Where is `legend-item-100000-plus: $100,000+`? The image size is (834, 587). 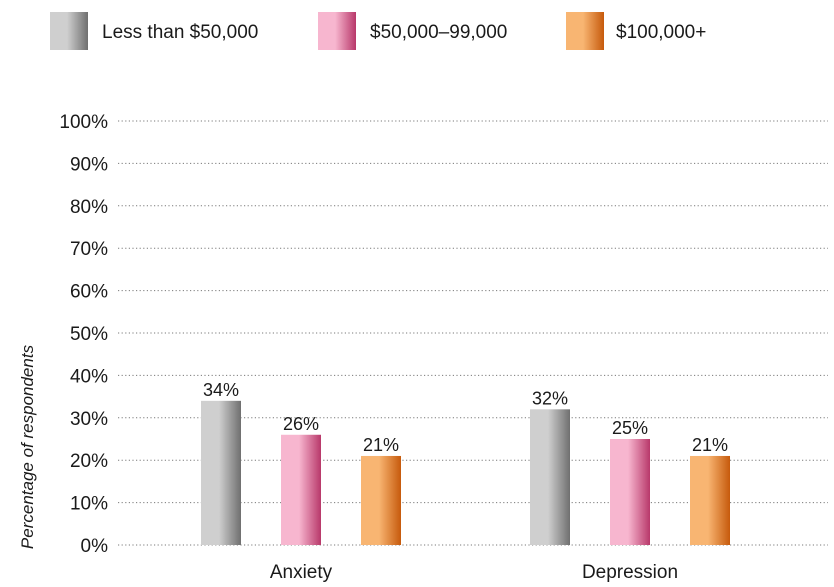
legend-item-100000-plus: $100,000+ is located at coordinates (636, 31).